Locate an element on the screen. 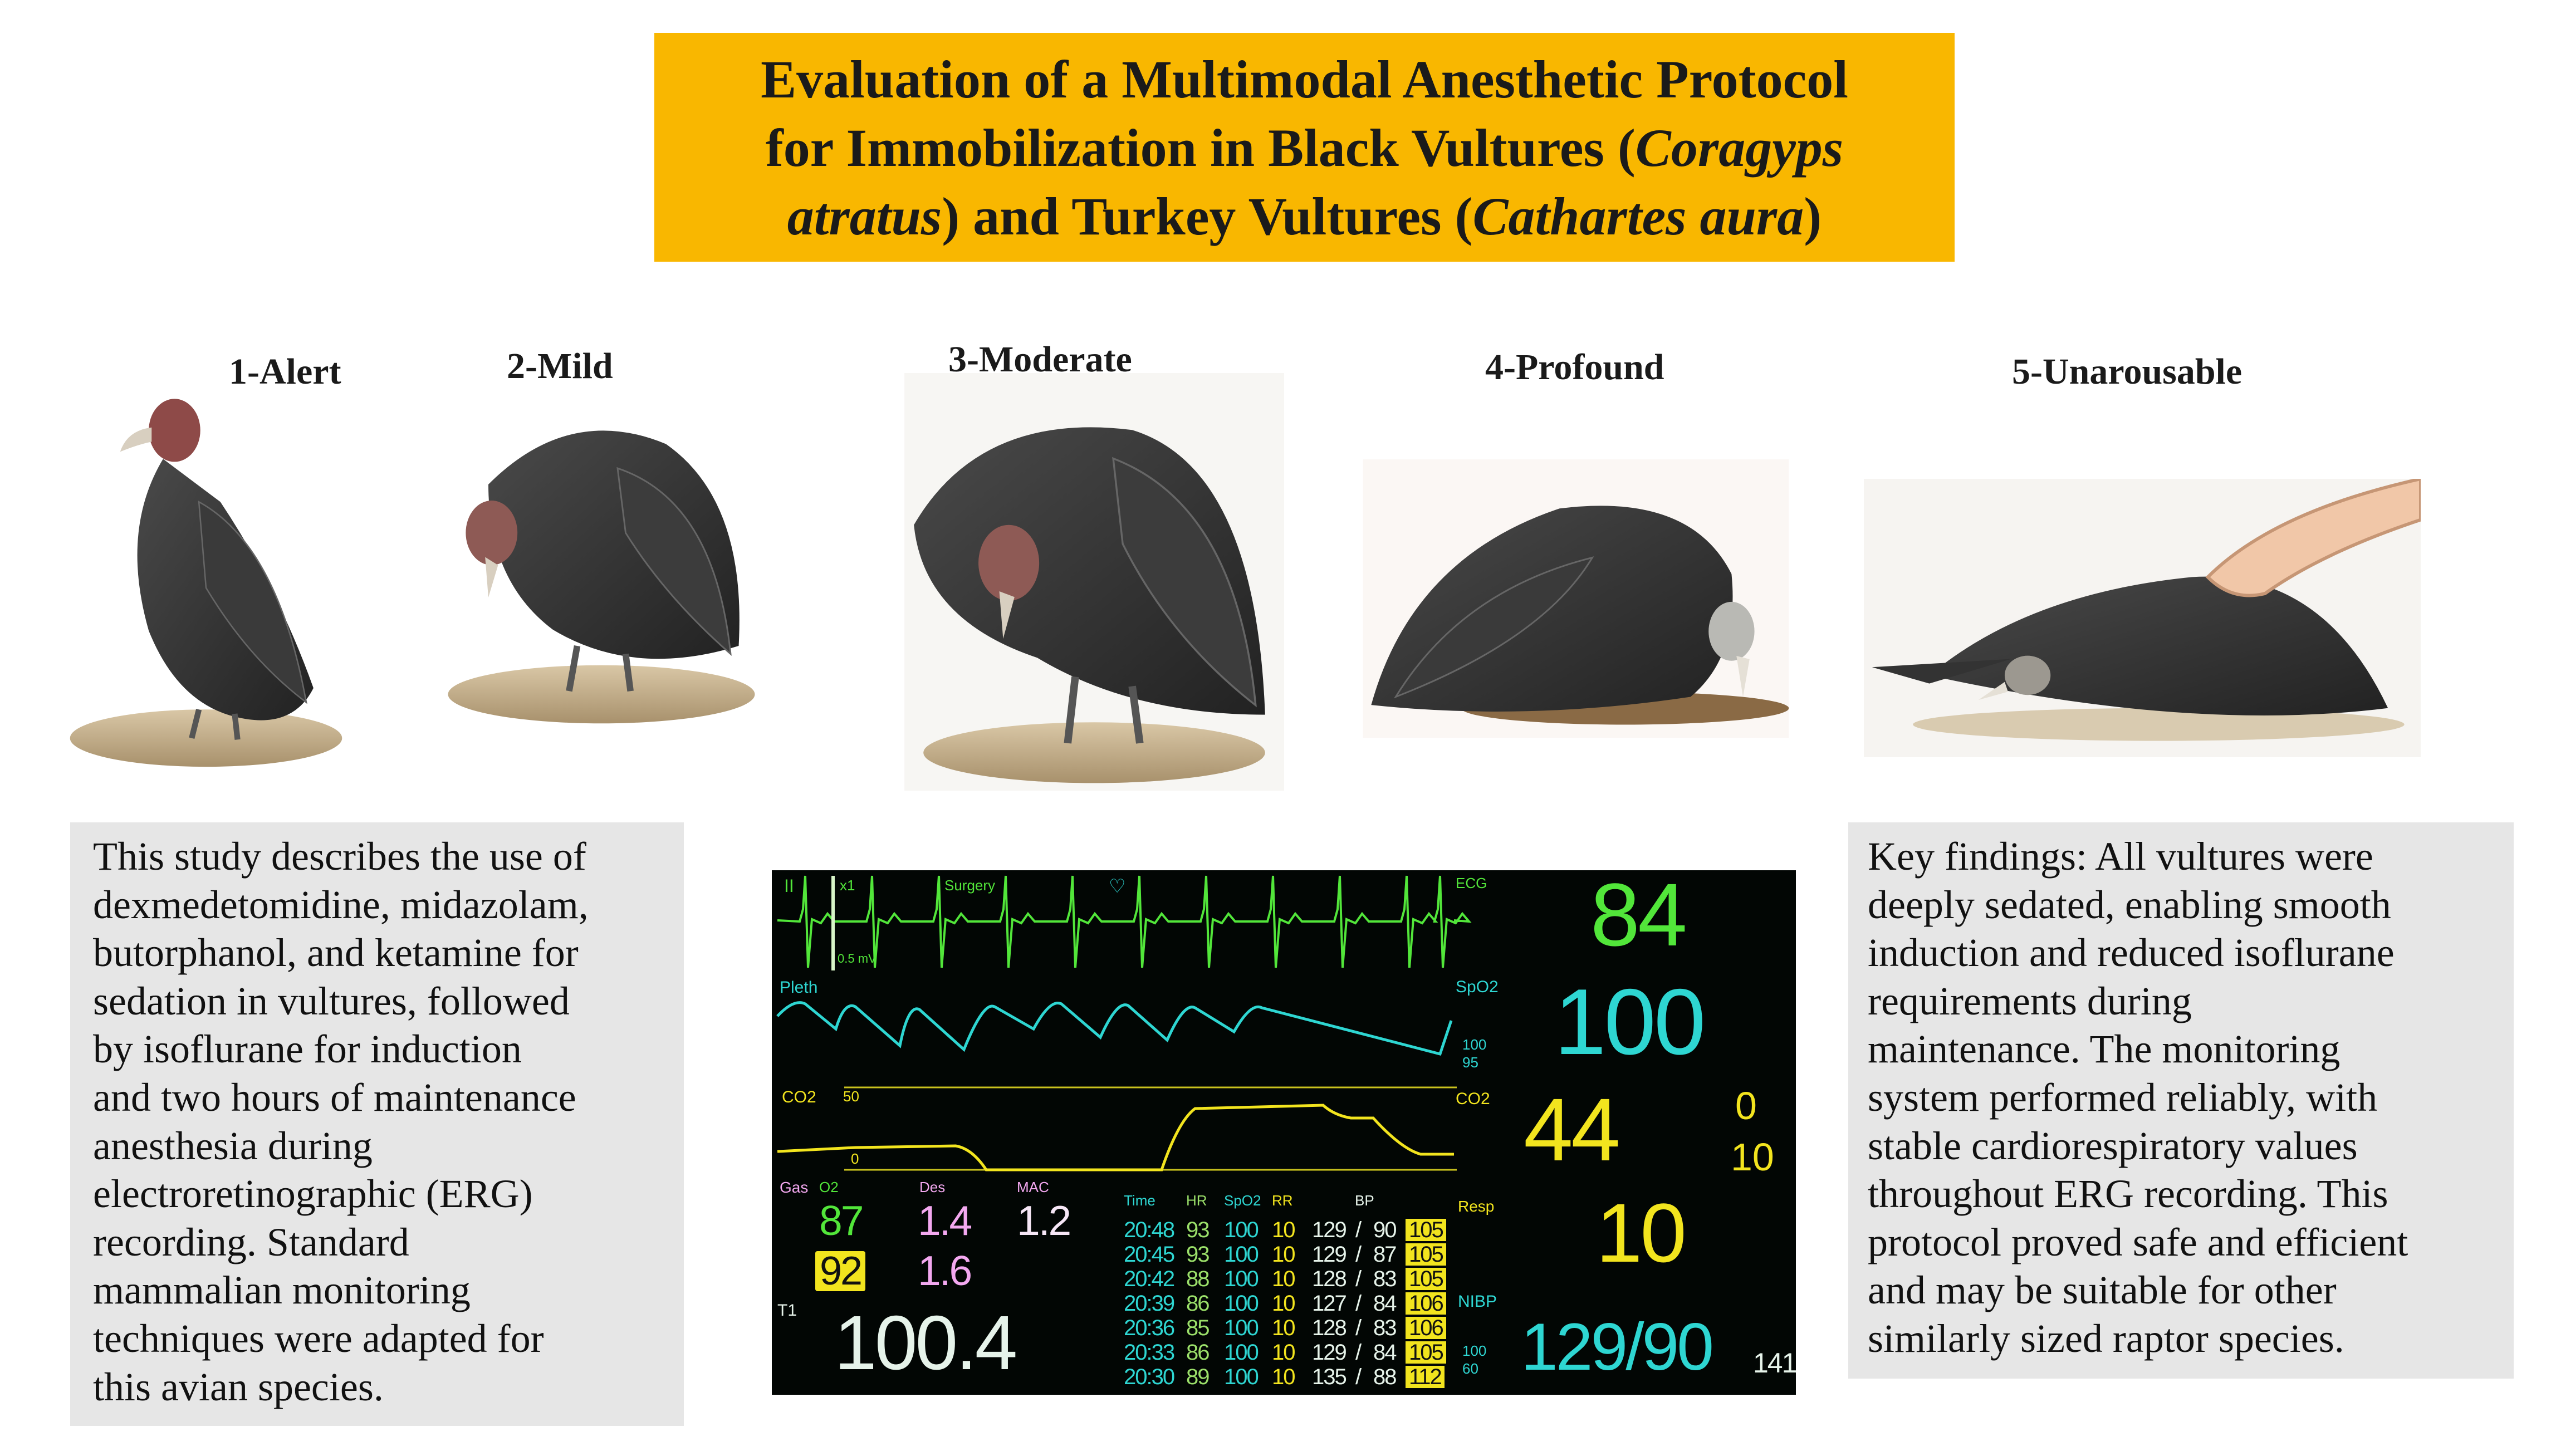 The image size is (2551, 1456). cell-hr: 85 is located at coordinates (1198, 1328).